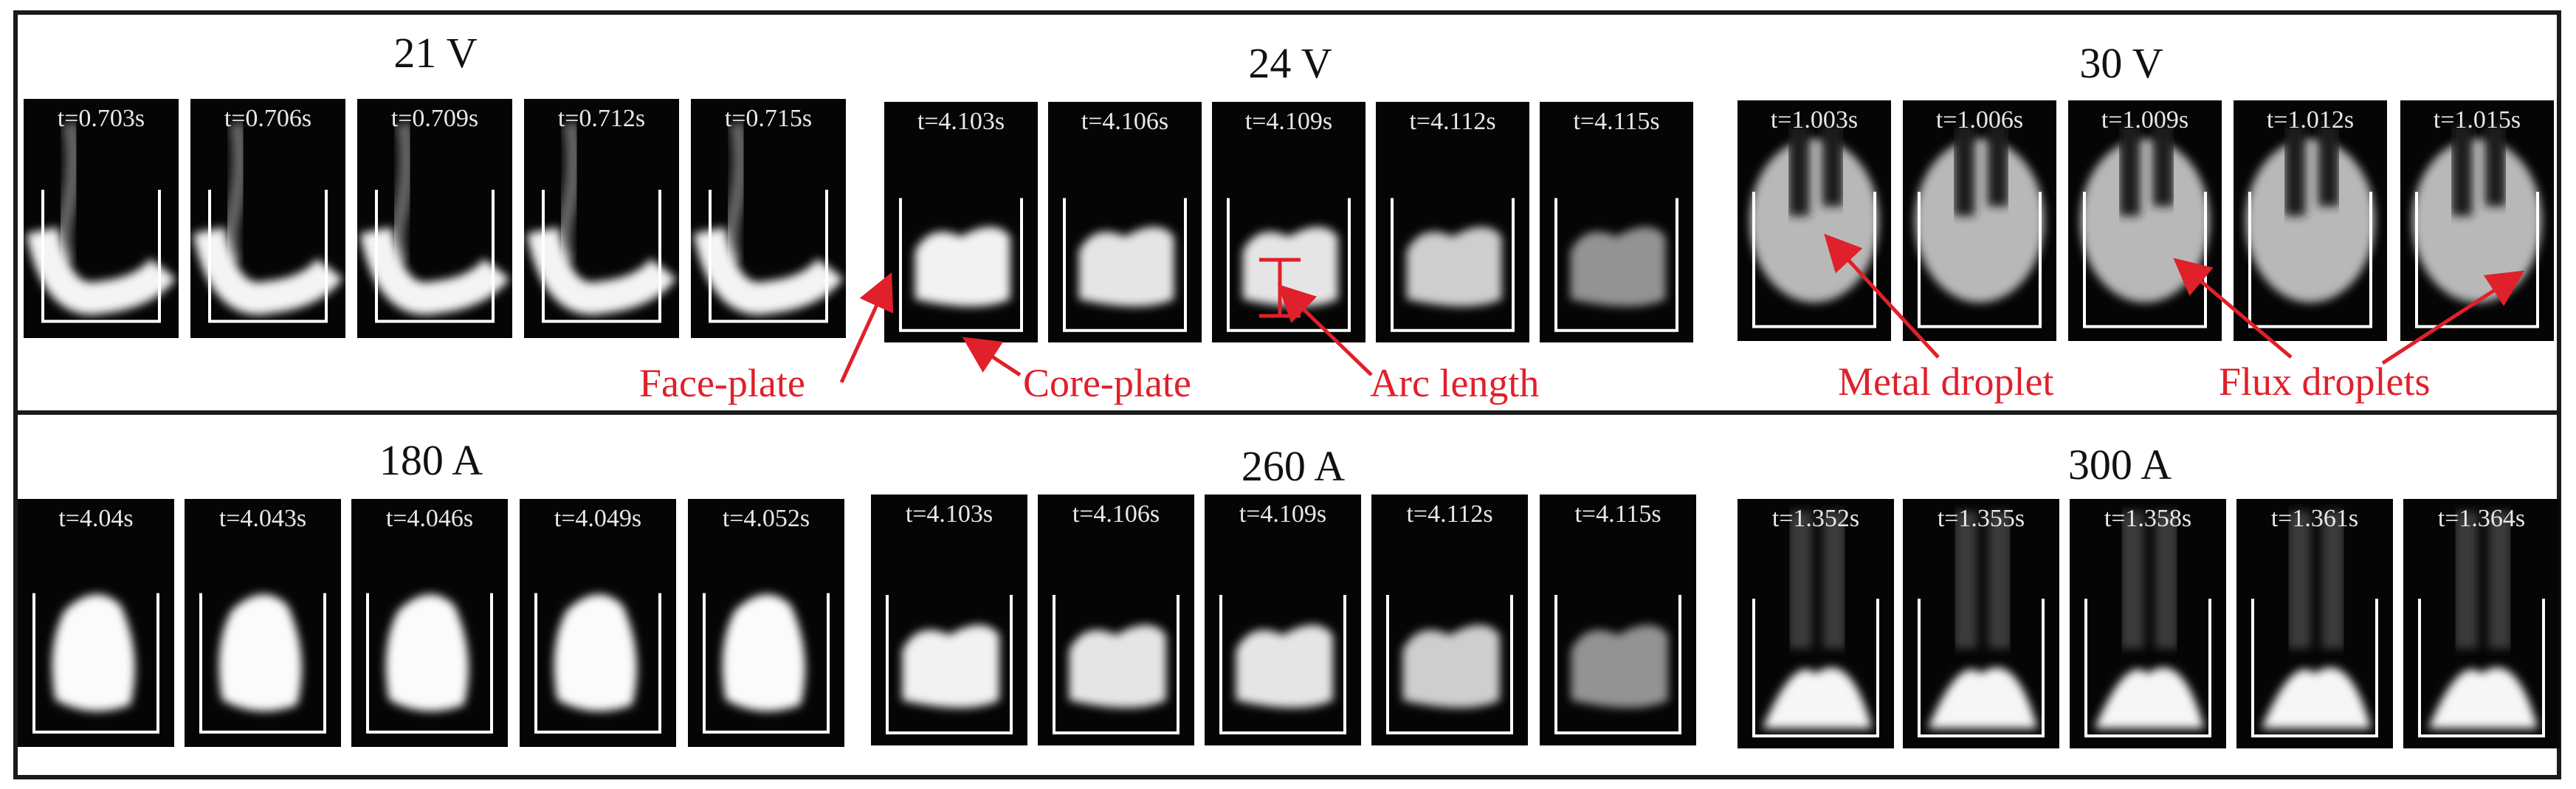  What do you see at coordinates (262, 518) in the screenshot?
I see `timestamp-label: t=4.043s` at bounding box center [262, 518].